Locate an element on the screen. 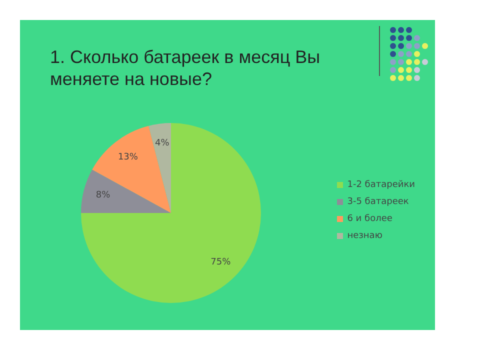 The height and width of the screenshot is (339, 480). data-label: 8% is located at coordinates (103, 195).